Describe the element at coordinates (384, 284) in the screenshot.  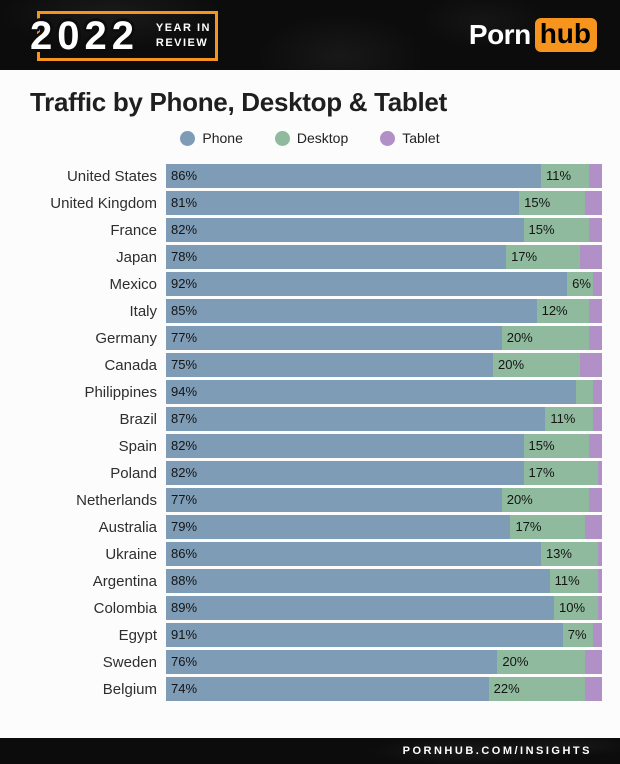
I see `stacked-bar: 92% 6%` at that location.